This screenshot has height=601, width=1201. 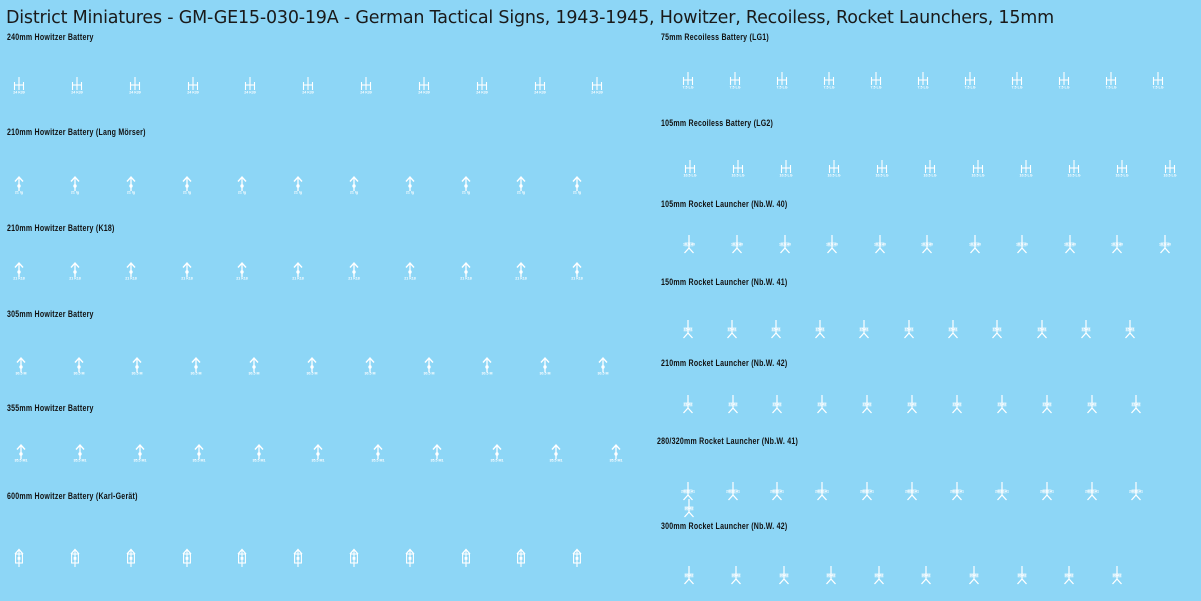 What do you see at coordinates (715, 37) in the screenshot?
I see `section-label-r75: 75mm Recoiless Battery (LG1)` at bounding box center [715, 37].